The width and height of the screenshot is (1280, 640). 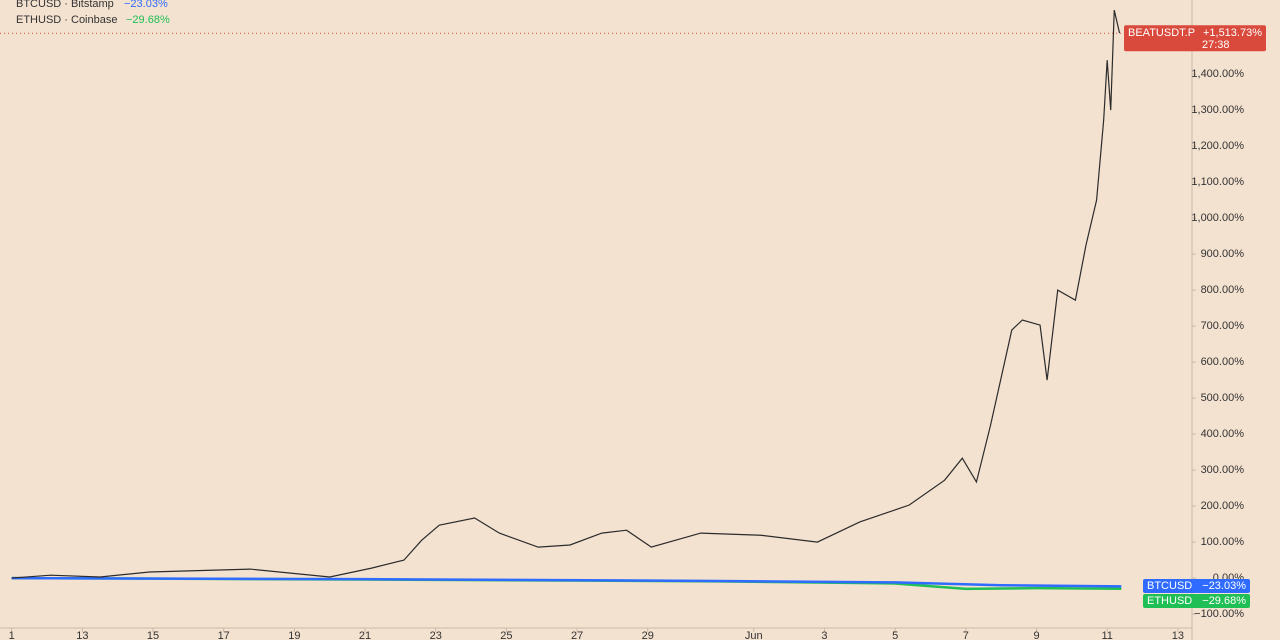 What do you see at coordinates (1169, 586) in the screenshot?
I see `badge-name: BTCUSD` at bounding box center [1169, 586].